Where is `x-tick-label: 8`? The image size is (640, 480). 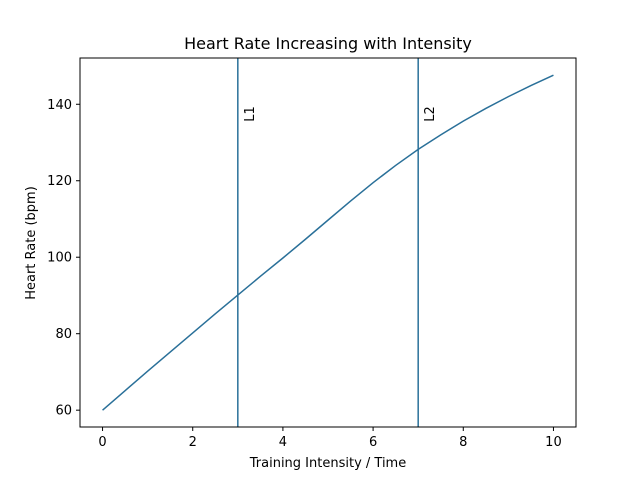 x-tick-label: 8 is located at coordinates (463, 442).